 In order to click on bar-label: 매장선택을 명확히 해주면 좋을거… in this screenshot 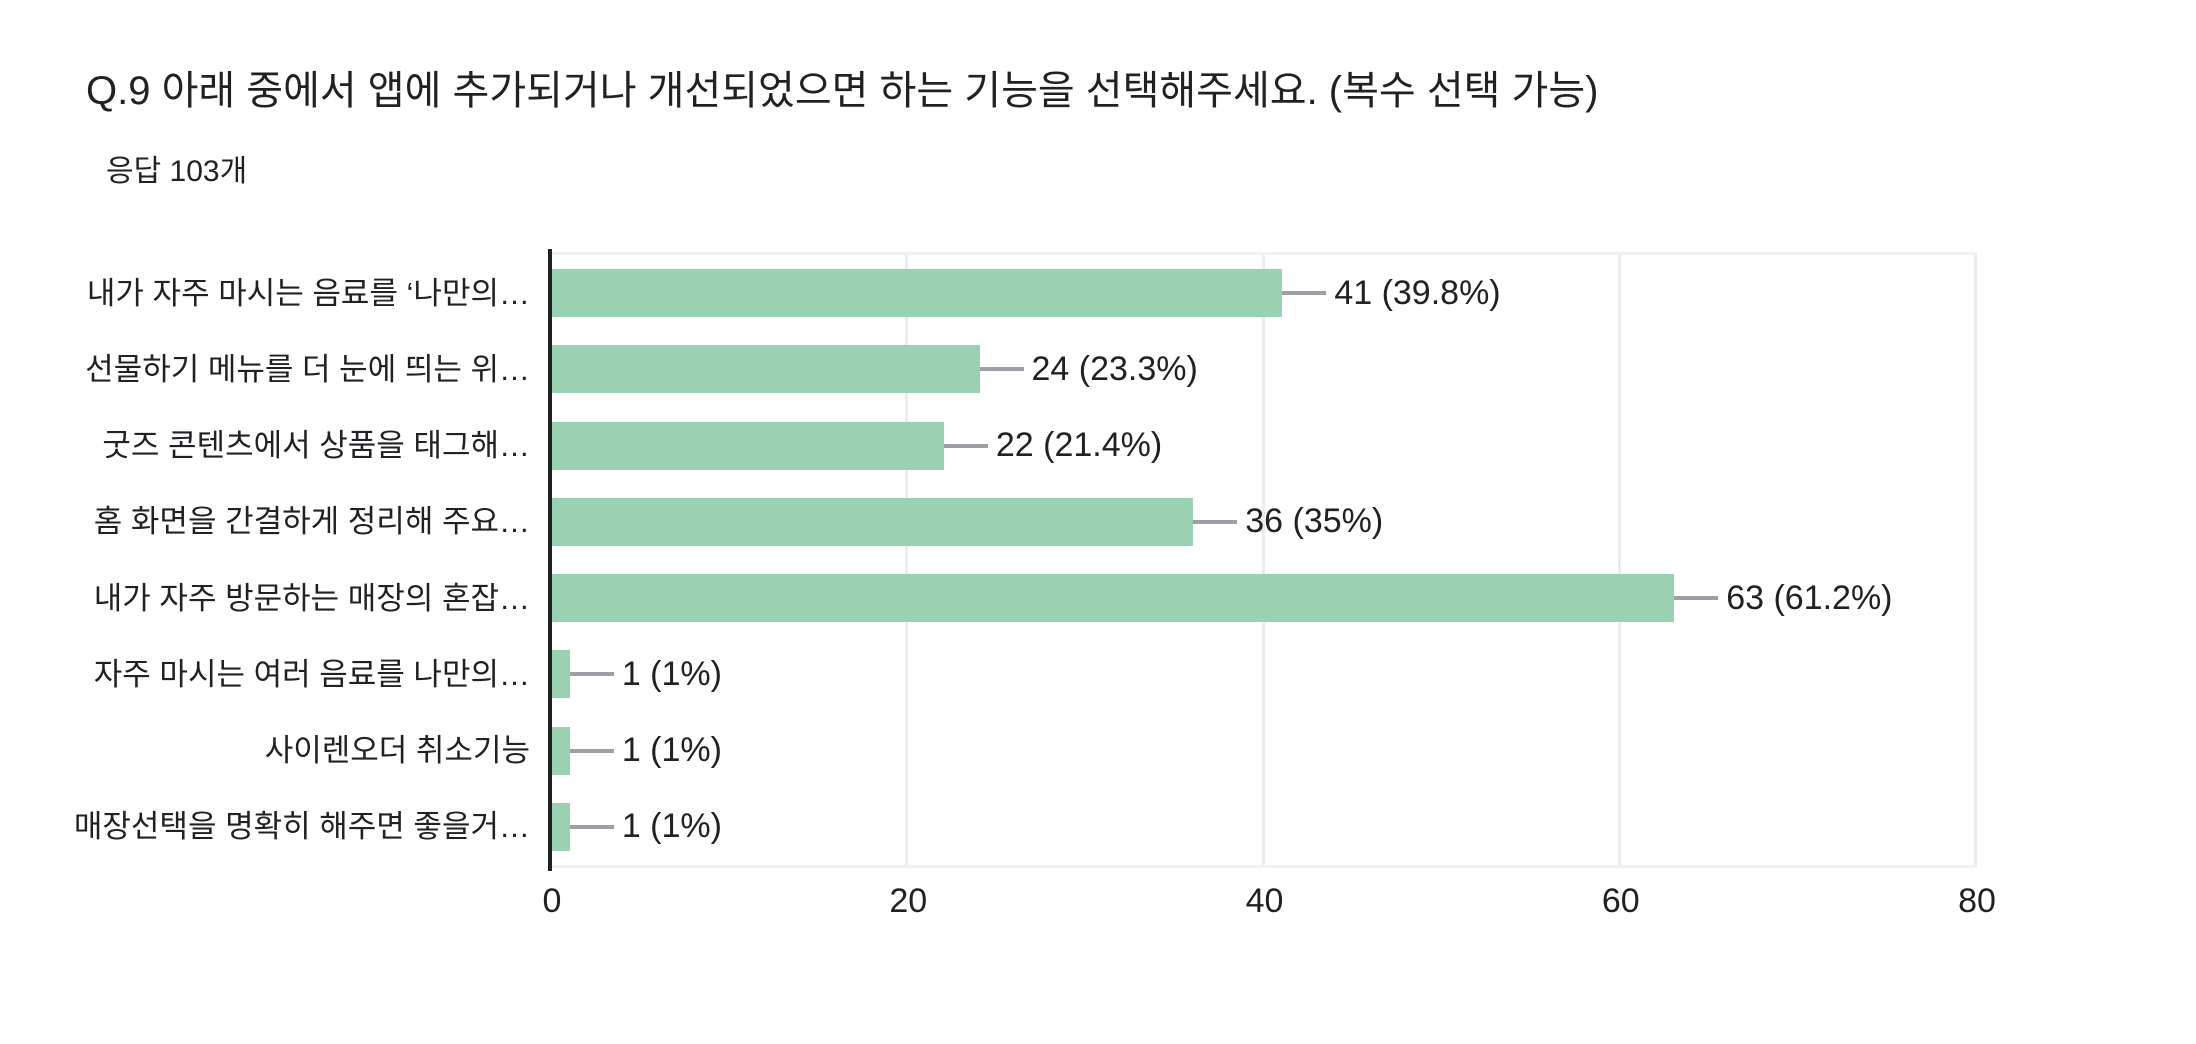, I will do `click(301, 827)`.